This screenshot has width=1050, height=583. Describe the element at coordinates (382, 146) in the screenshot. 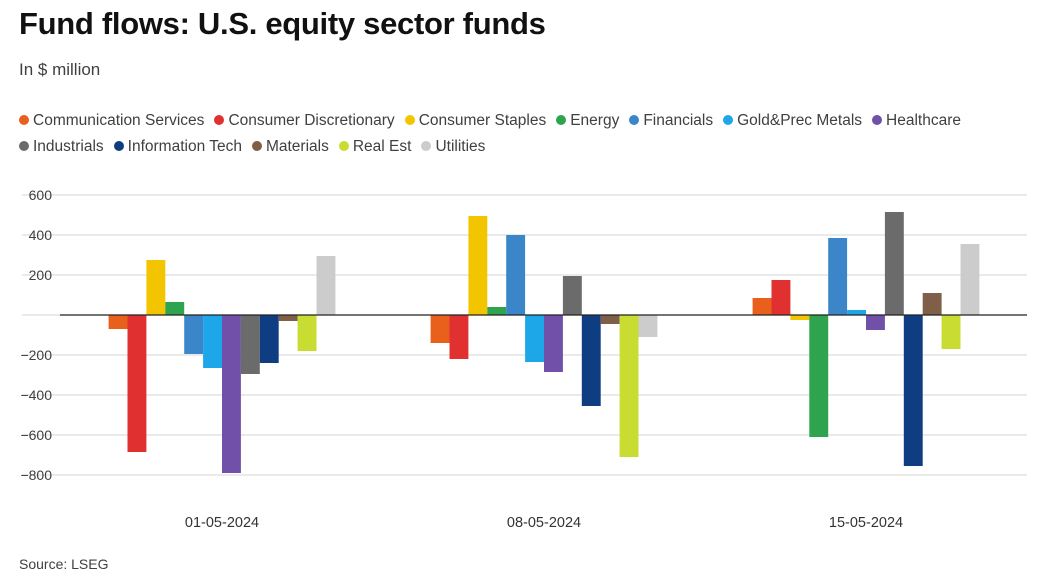

I see `legend-label: Real Est` at that location.